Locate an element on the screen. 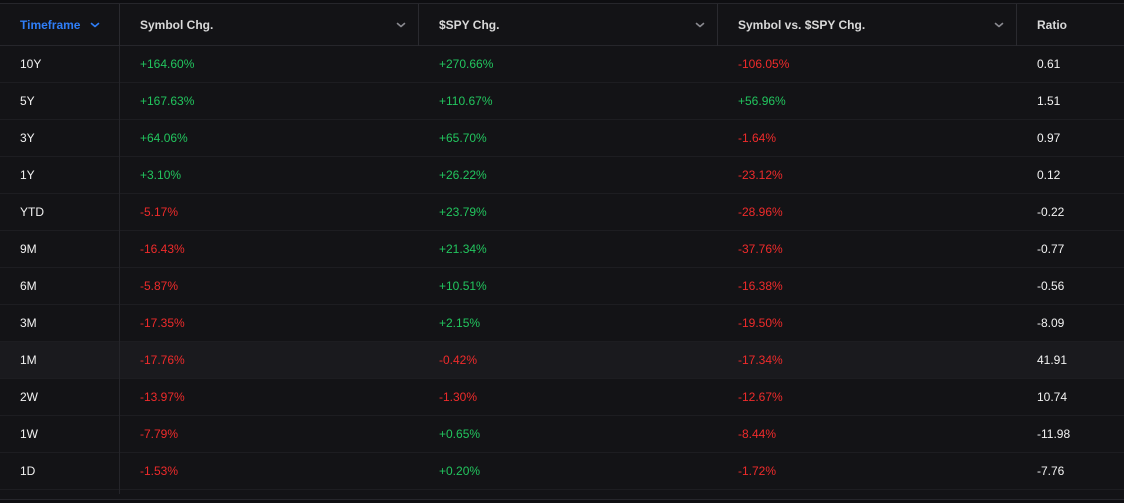 The height and width of the screenshot is (503, 1124). spy-chg-cell: -0.42% is located at coordinates (458, 360).